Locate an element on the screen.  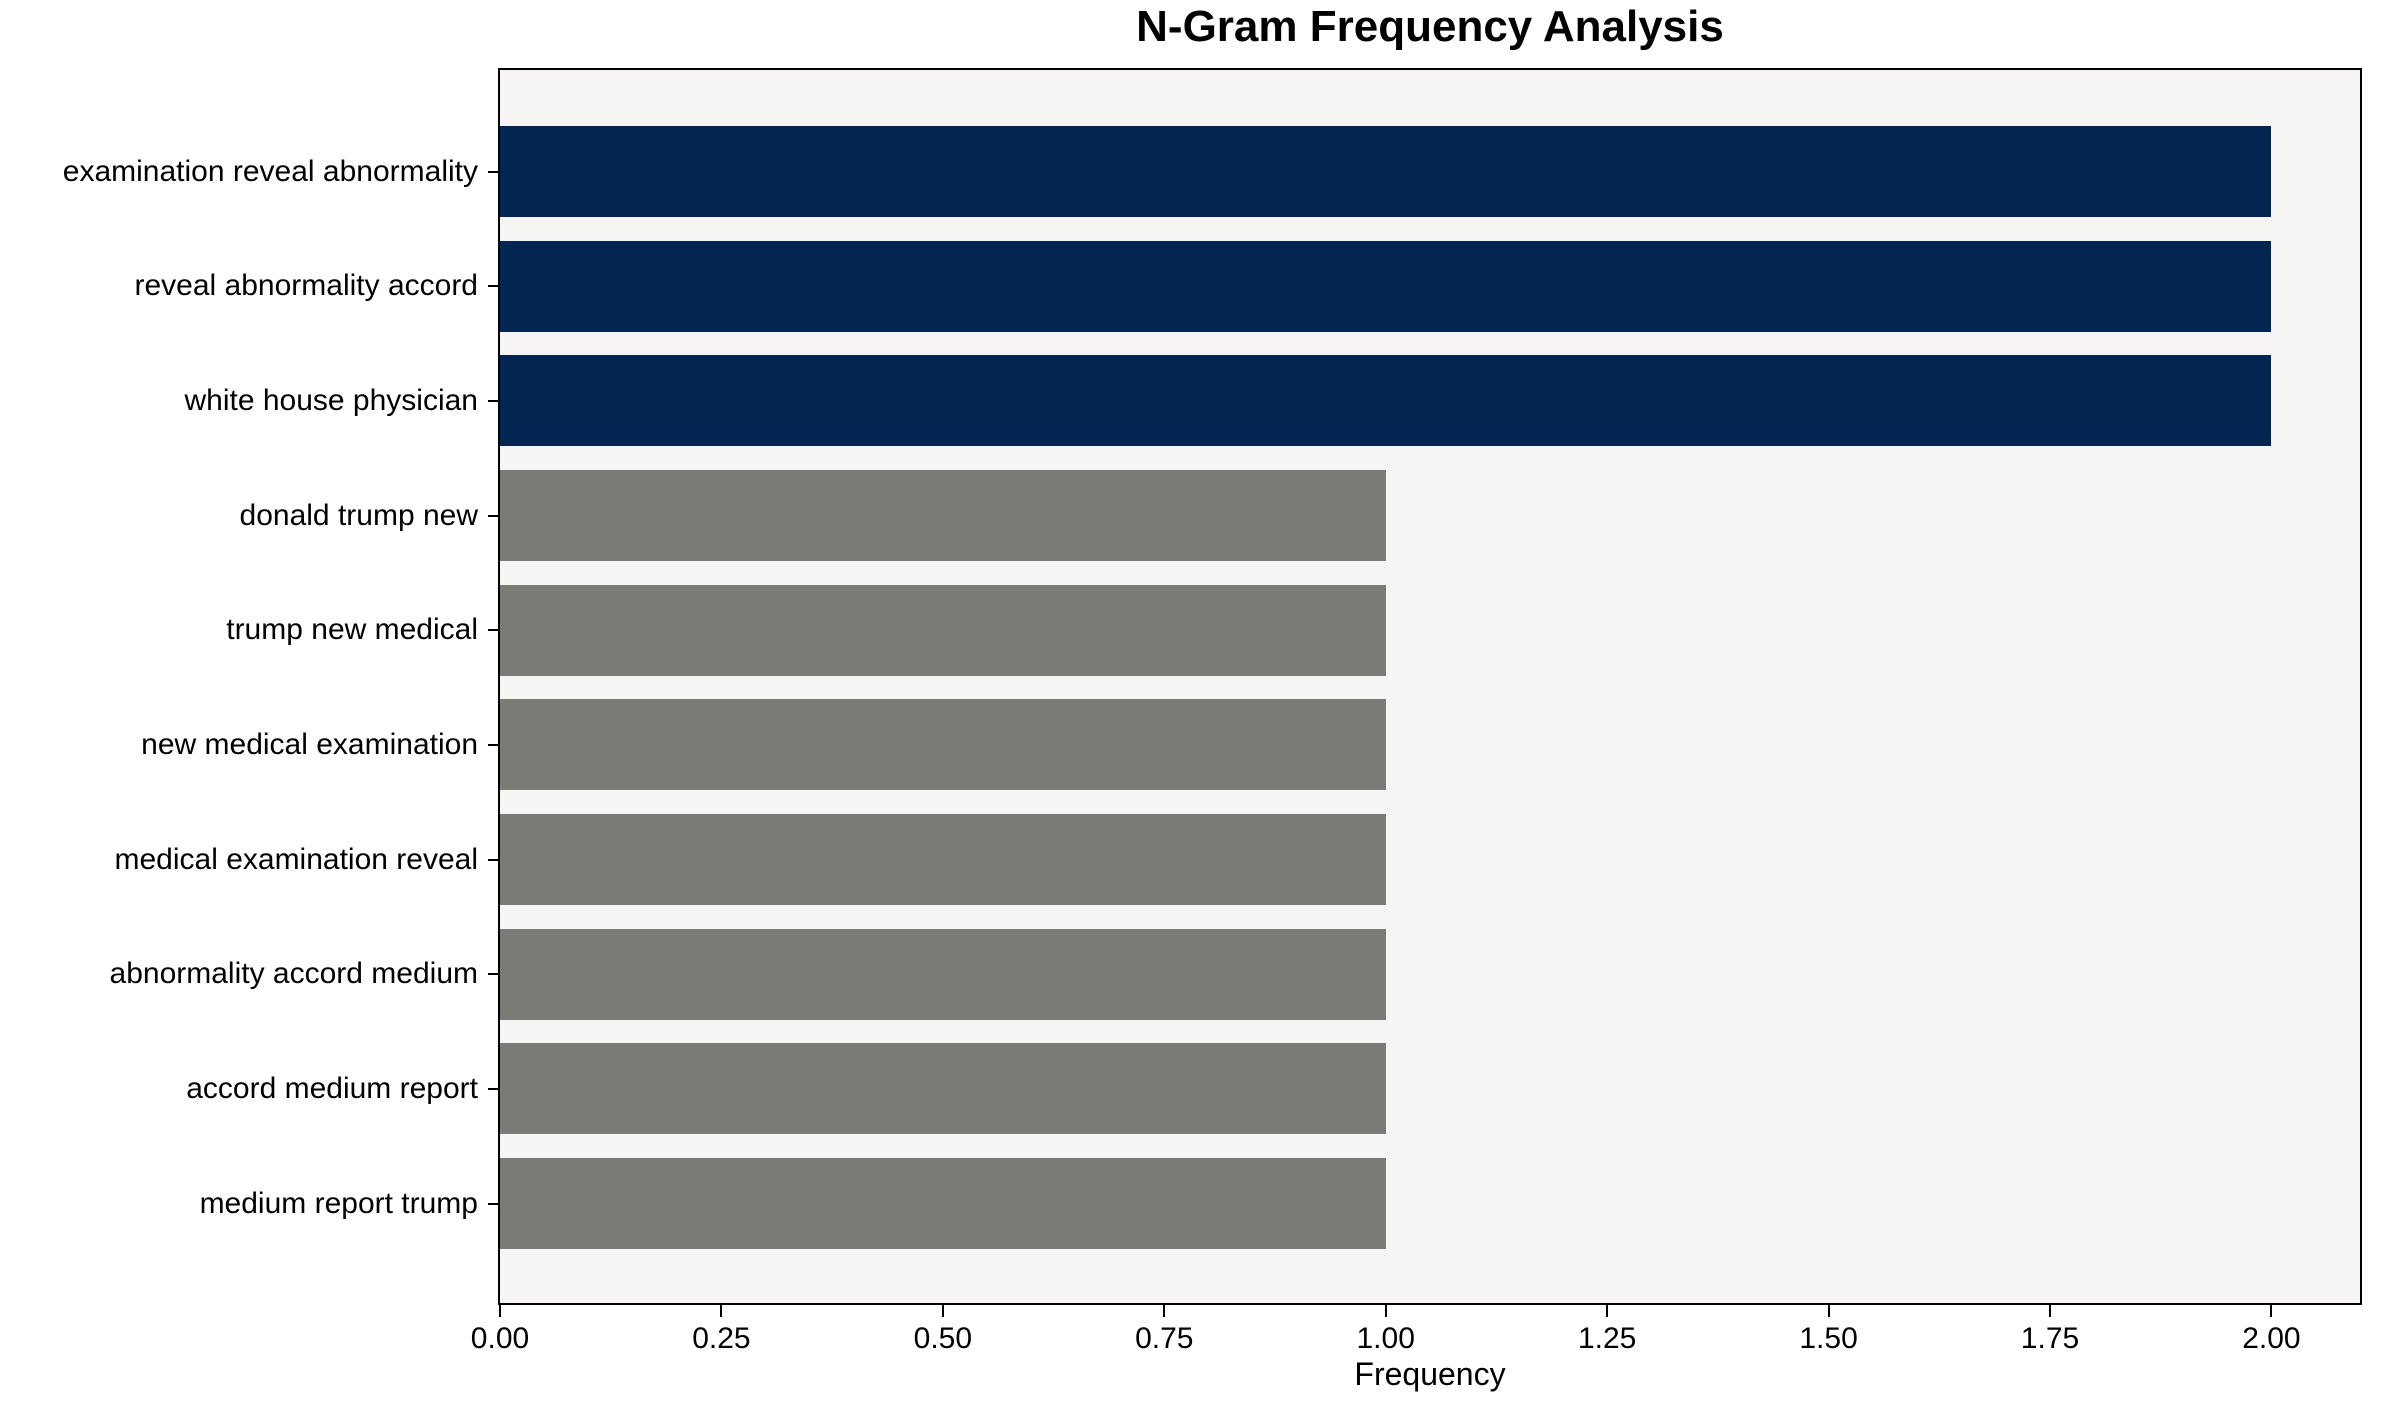
x-axis-label: Frequency is located at coordinates (1430, 1374).